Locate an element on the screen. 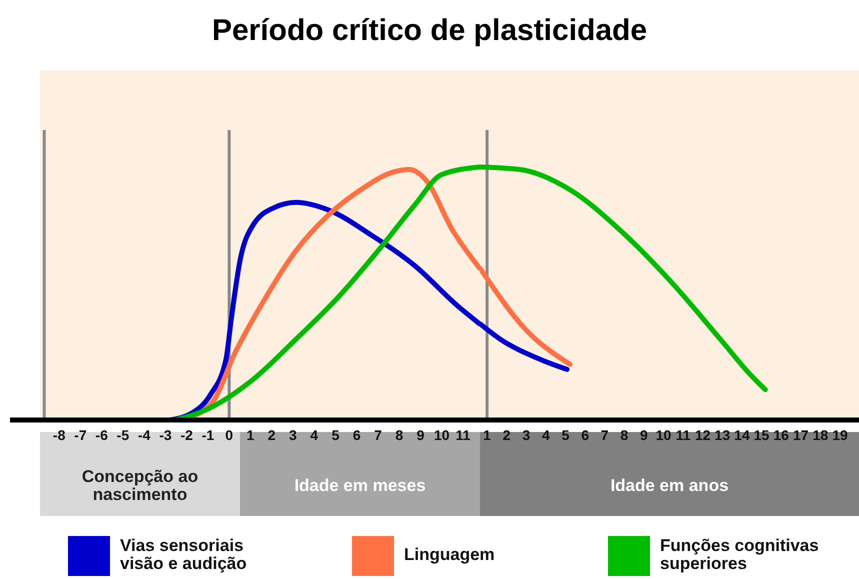 The image size is (859, 579). x-tick-label: -2 is located at coordinates (187, 434).